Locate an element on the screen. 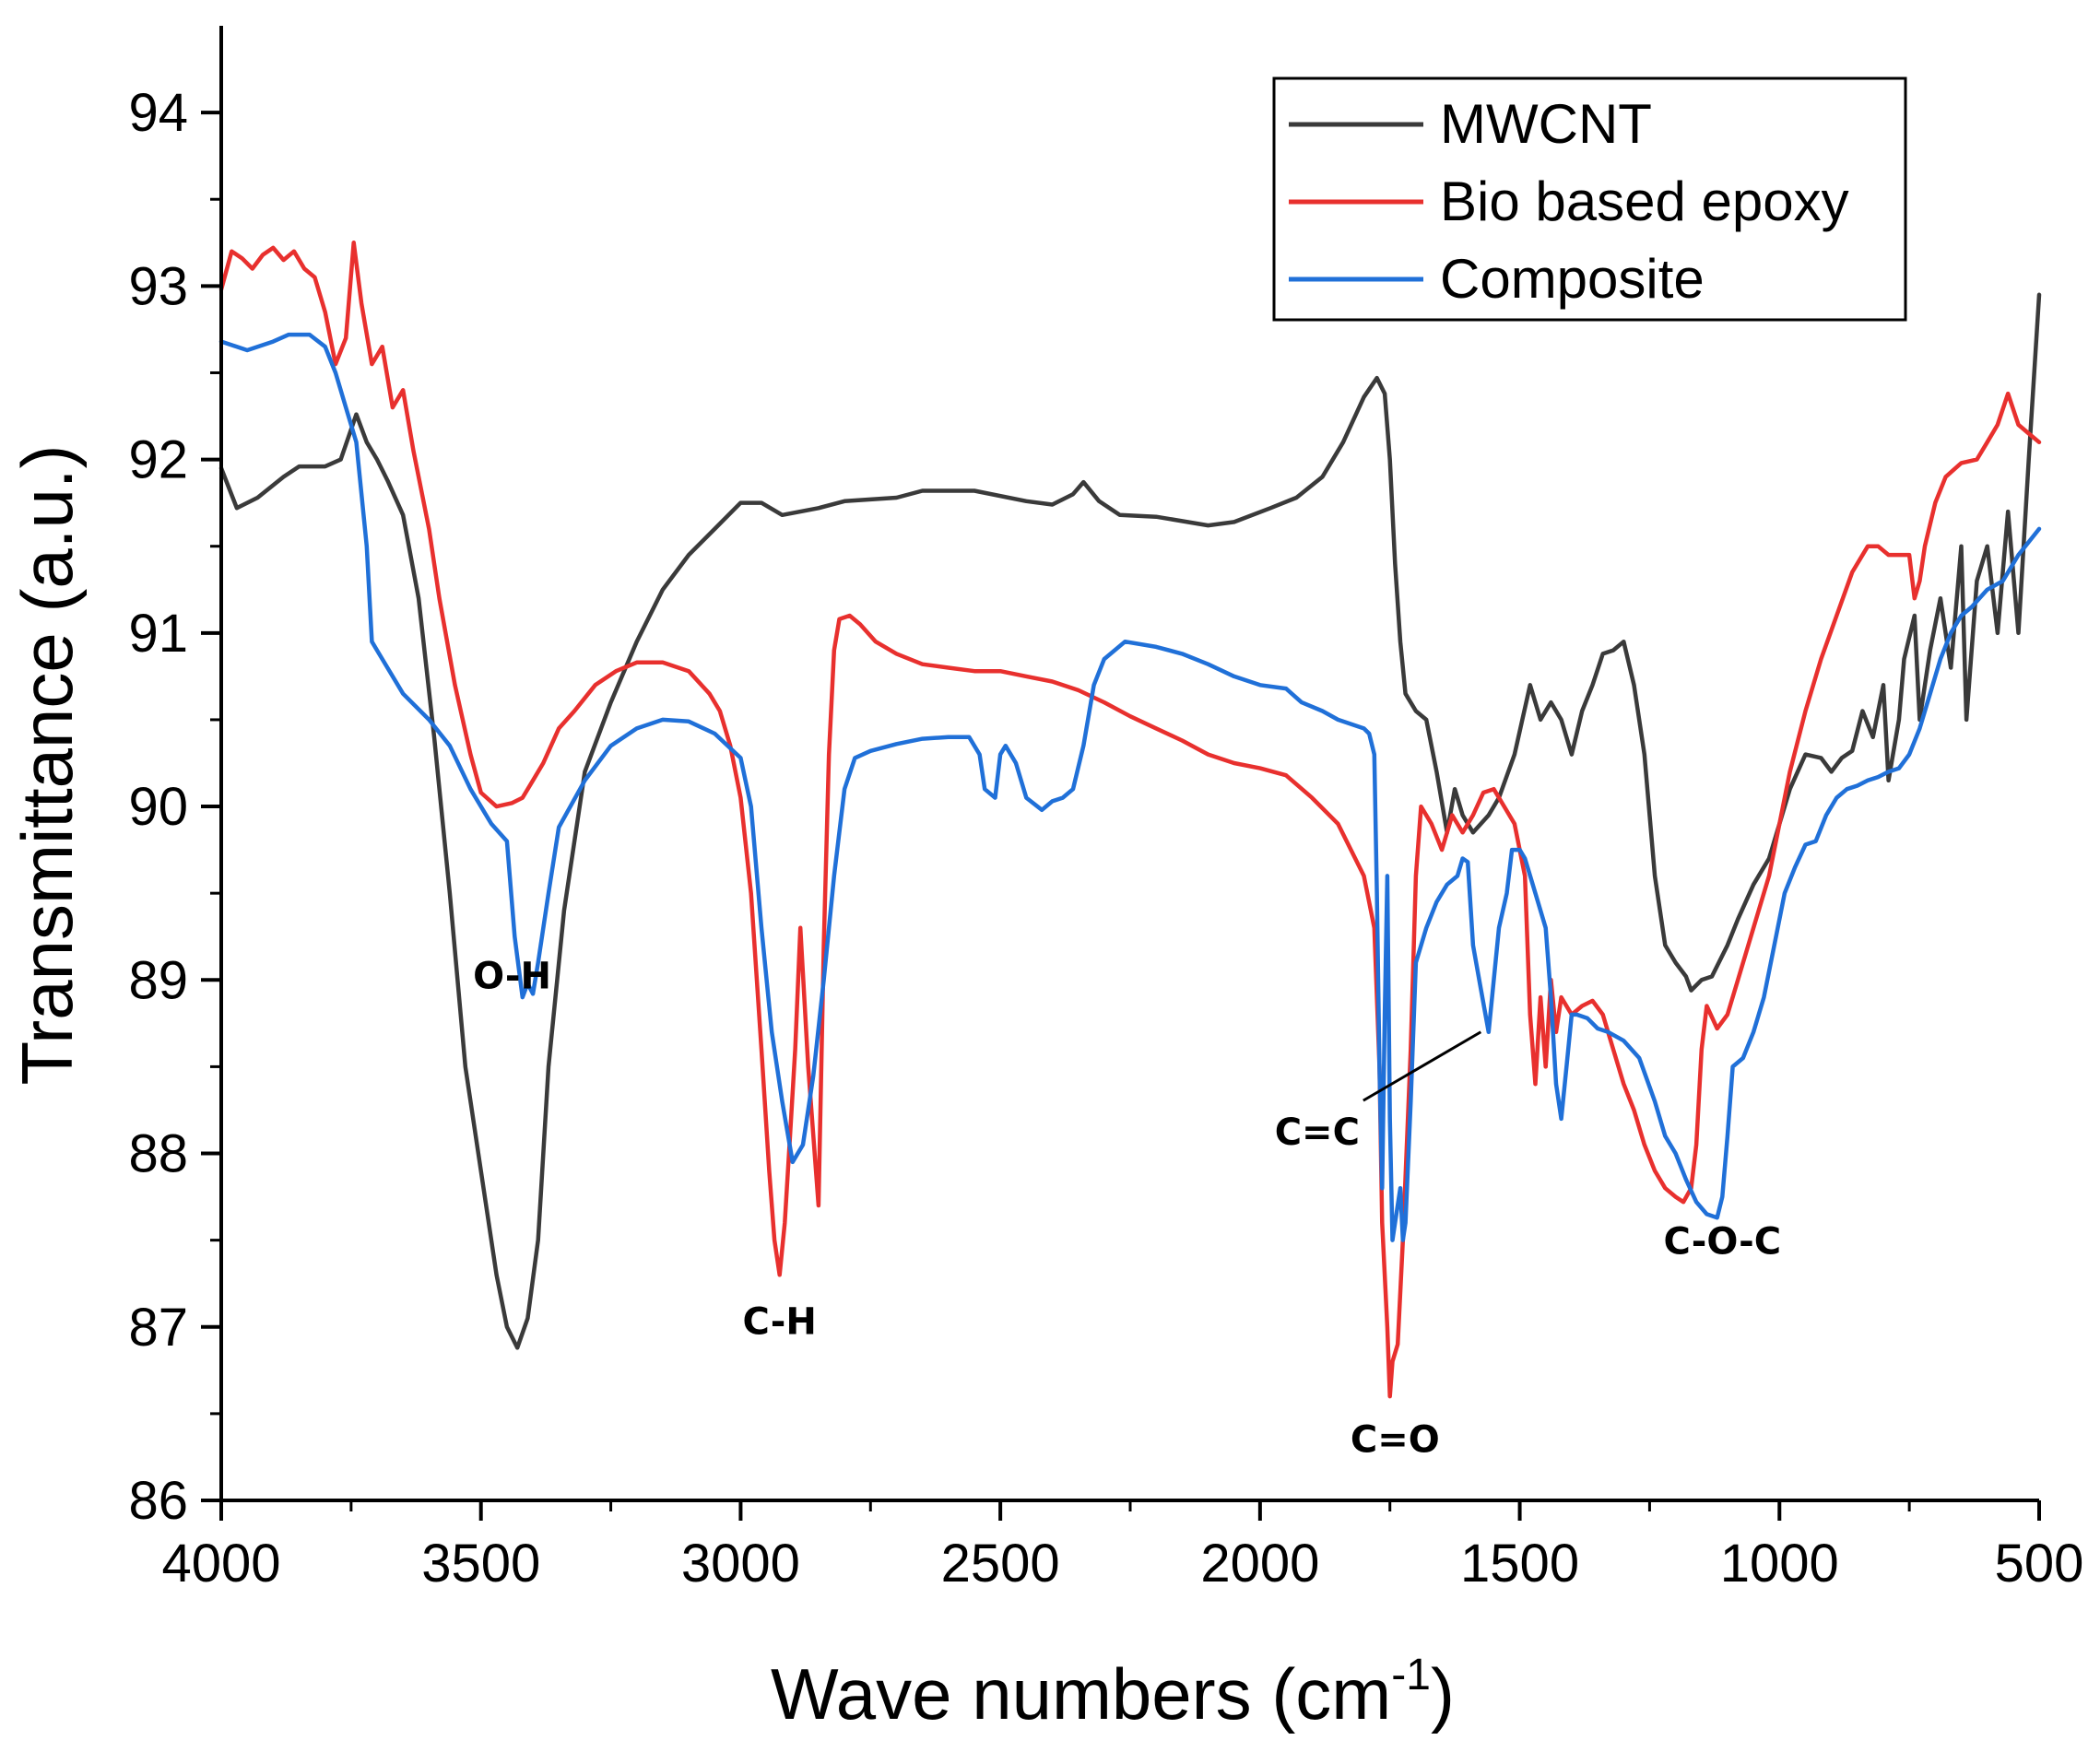  y-tick-label: 94 is located at coordinates (158, 113).